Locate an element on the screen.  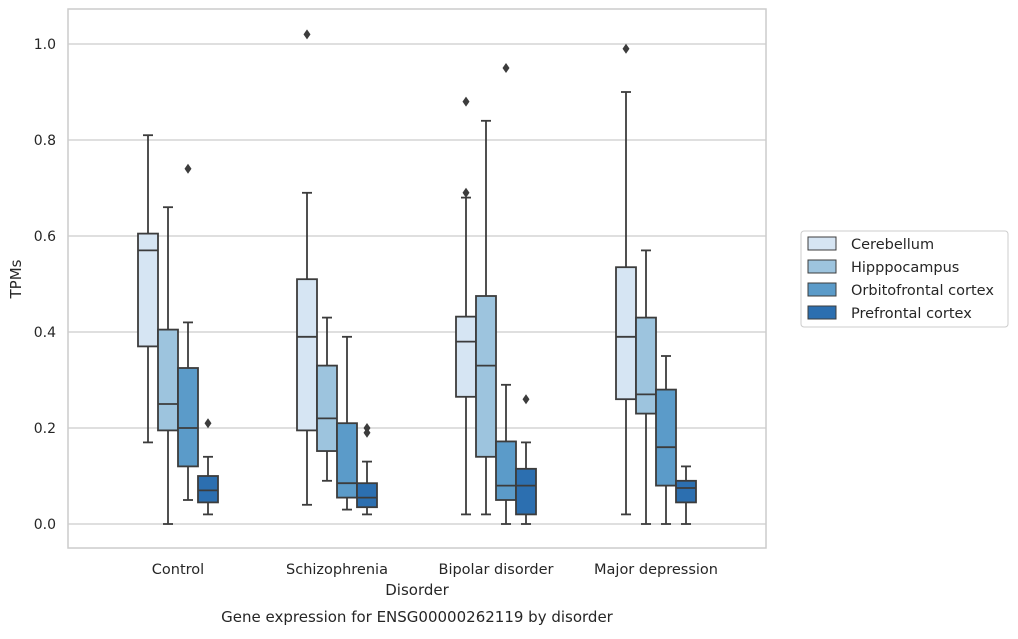
legend-label: Hipppocampus is located at coordinates (905, 268).